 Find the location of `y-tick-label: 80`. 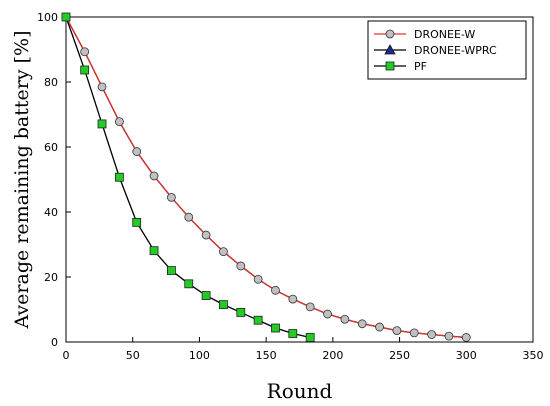

y-tick-label: 80 is located at coordinates (51, 82).